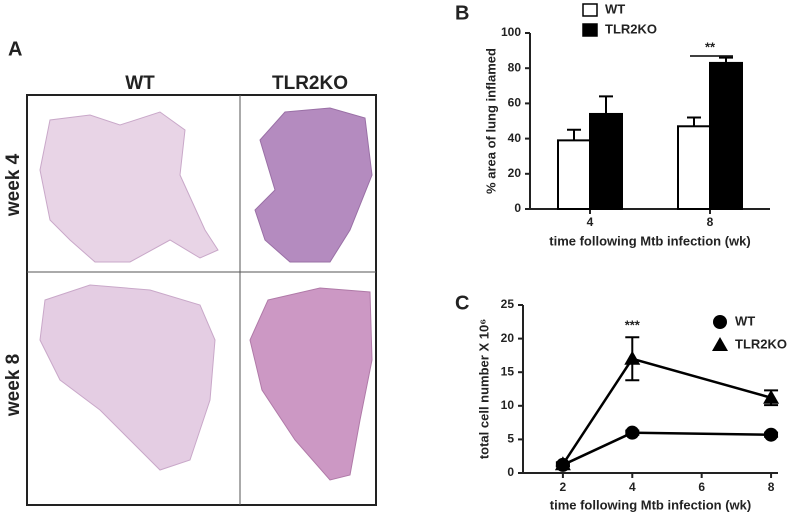 The height and width of the screenshot is (516, 800). What do you see at coordinates (515, 138) in the screenshot?
I see `y-tick-label: 40` at bounding box center [515, 138].